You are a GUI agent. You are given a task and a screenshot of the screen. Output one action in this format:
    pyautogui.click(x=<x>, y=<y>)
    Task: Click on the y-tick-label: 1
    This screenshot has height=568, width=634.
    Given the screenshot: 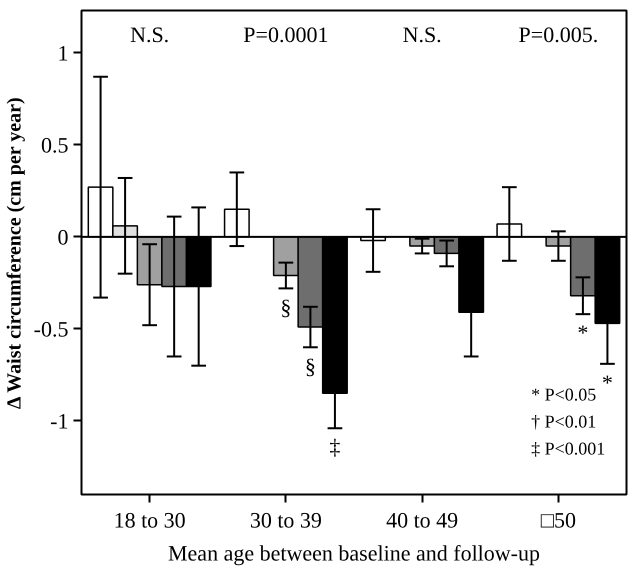 What is the action you would take?
    pyautogui.click(x=63, y=53)
    